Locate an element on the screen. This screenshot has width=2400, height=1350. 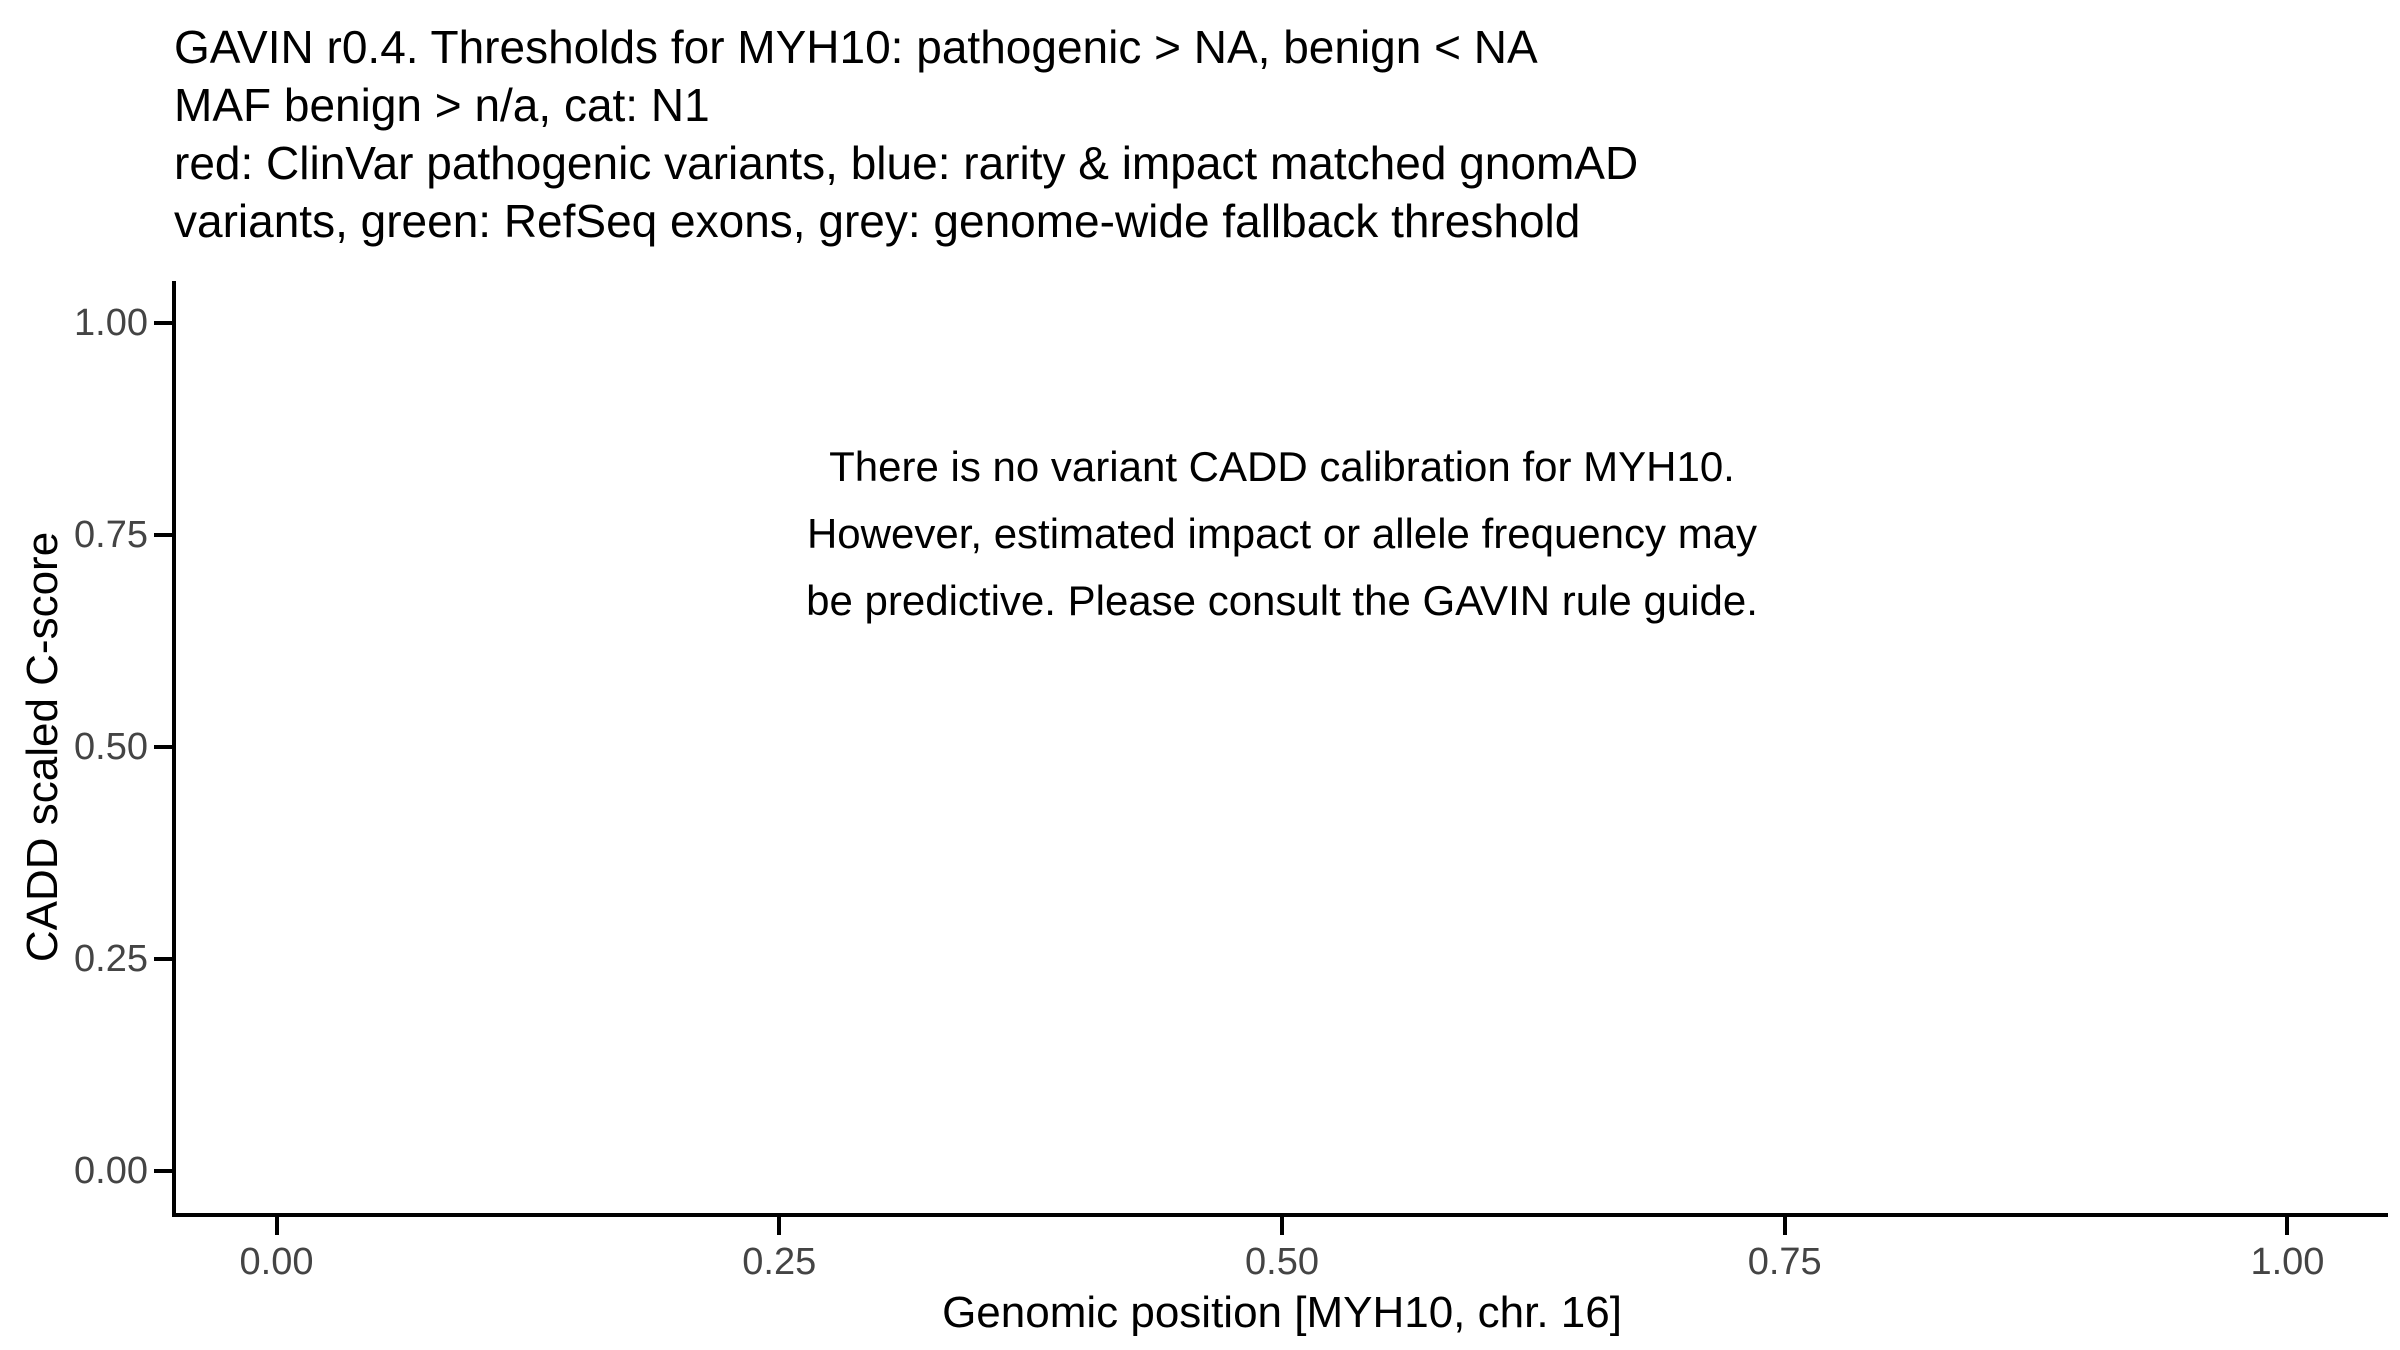
y-tick-label: 1.00 is located at coordinates (111, 323).